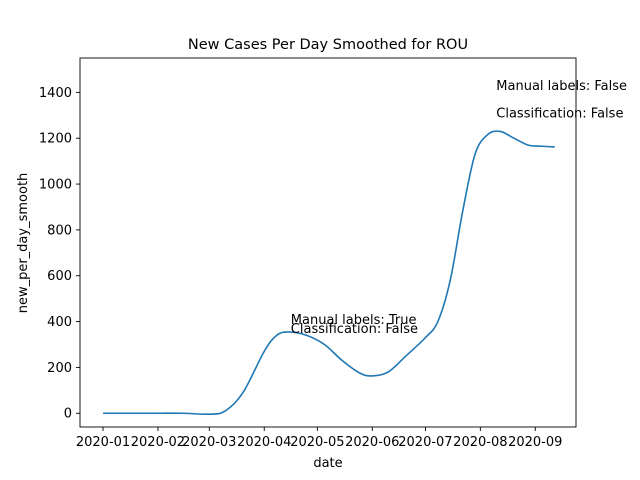 This screenshot has height=480, width=640. I want to click on y-tick-label: 600, so click(59, 276).